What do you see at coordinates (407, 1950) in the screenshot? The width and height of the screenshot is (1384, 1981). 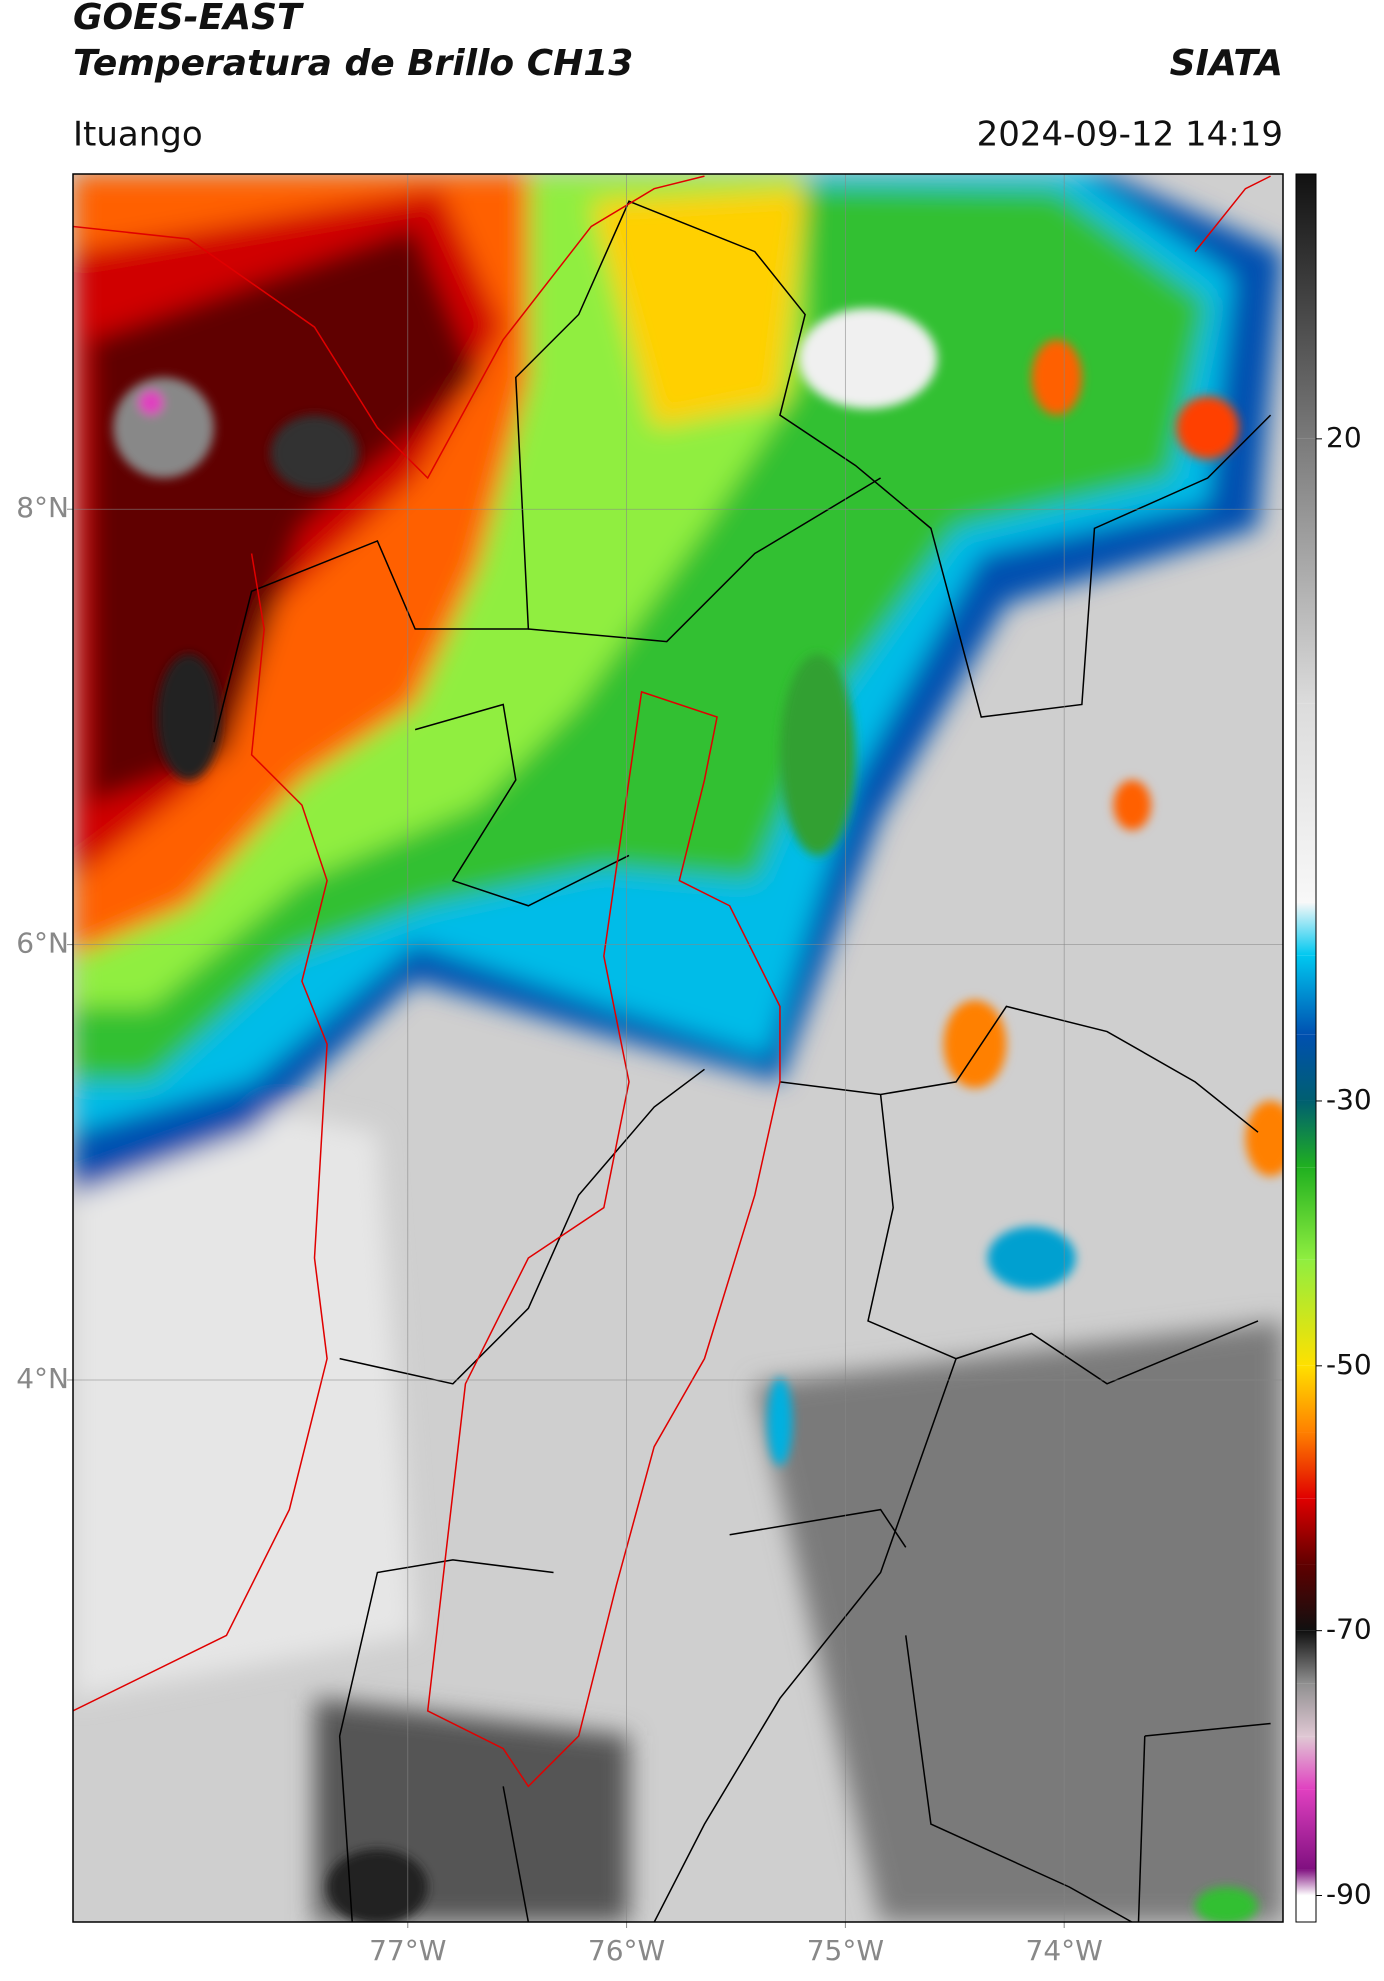 I see `x-tick-label: 77°W` at bounding box center [407, 1950].